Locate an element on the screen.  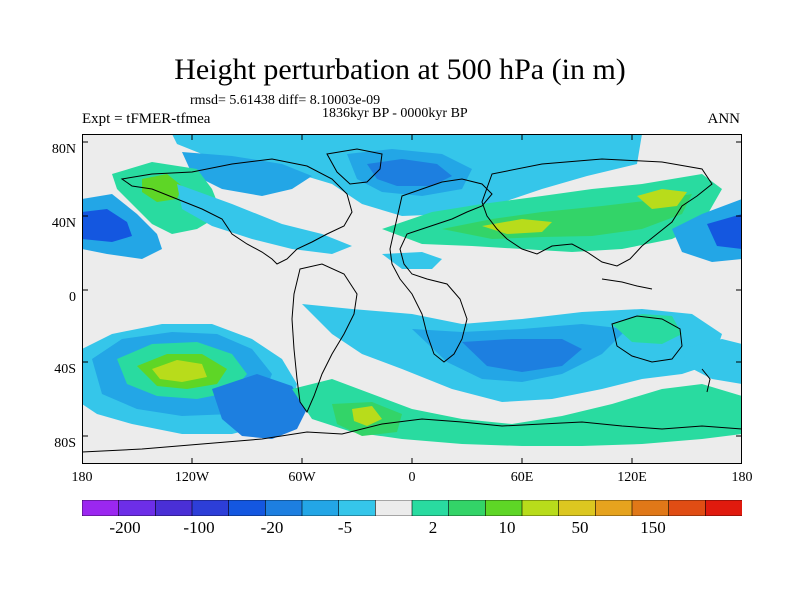
coast-australia is located at coordinates (647, 339).